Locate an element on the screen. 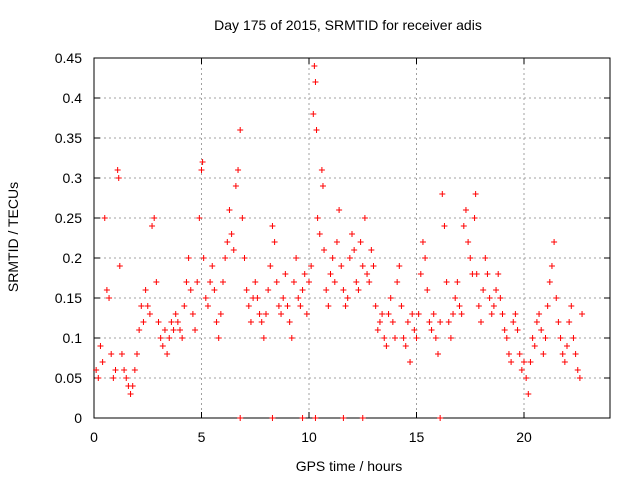 The width and height of the screenshot is (640, 480). y-tick-label: 0.3 is located at coordinates (73, 178).